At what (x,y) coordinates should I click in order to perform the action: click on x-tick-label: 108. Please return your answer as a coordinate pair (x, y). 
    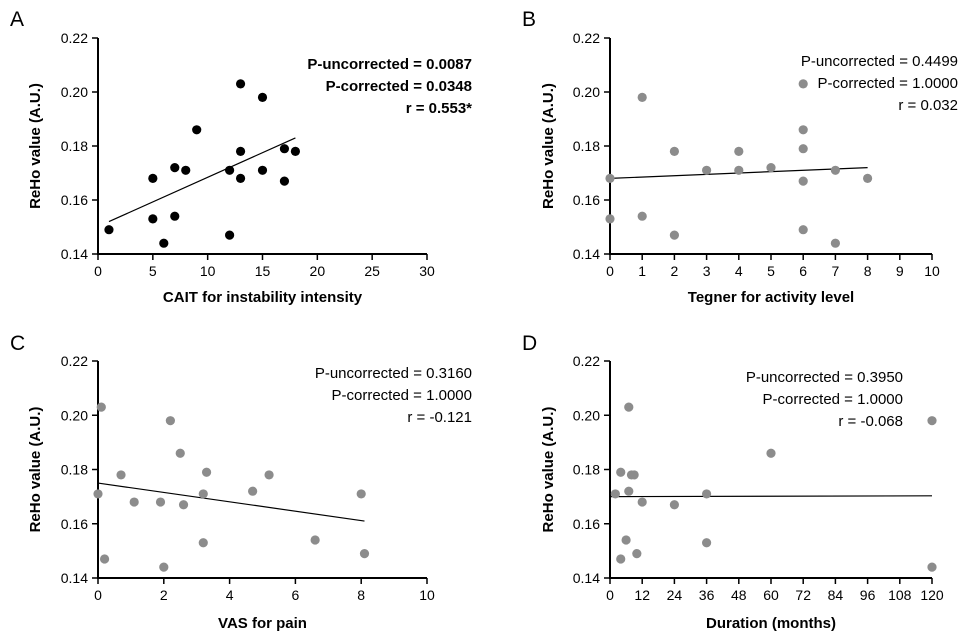
    Looking at the image, I should click on (900, 595).